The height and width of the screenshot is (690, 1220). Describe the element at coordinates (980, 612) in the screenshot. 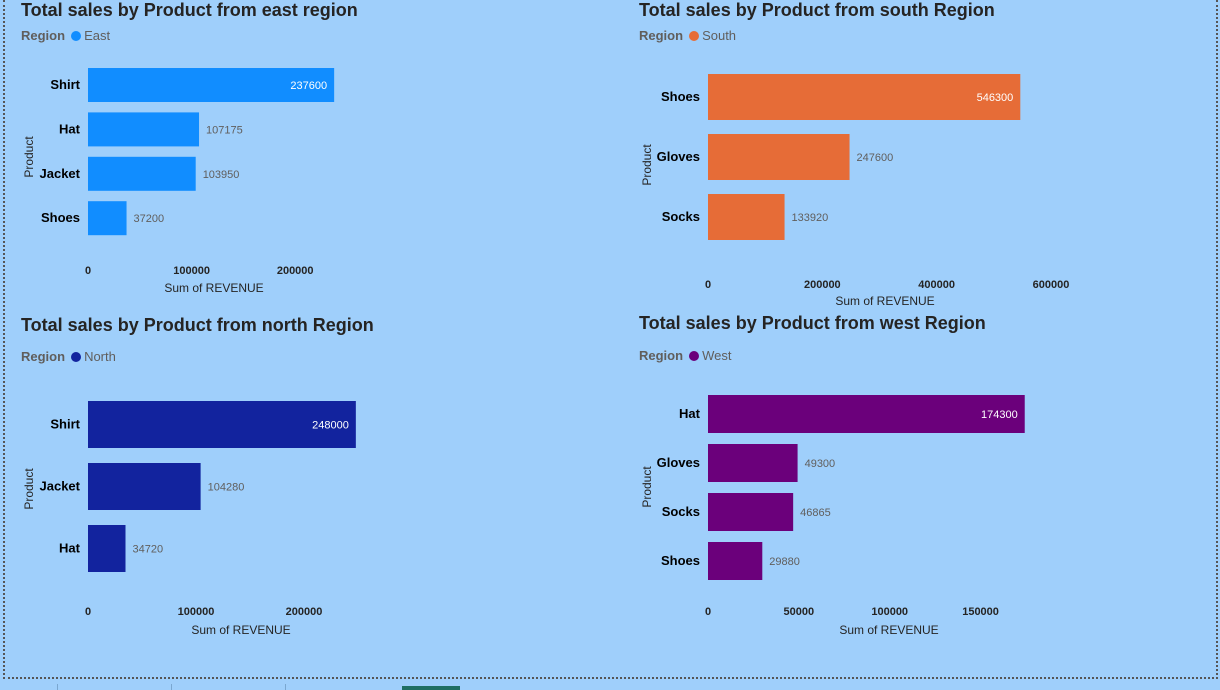

I see `x-tick-label: 150000` at that location.